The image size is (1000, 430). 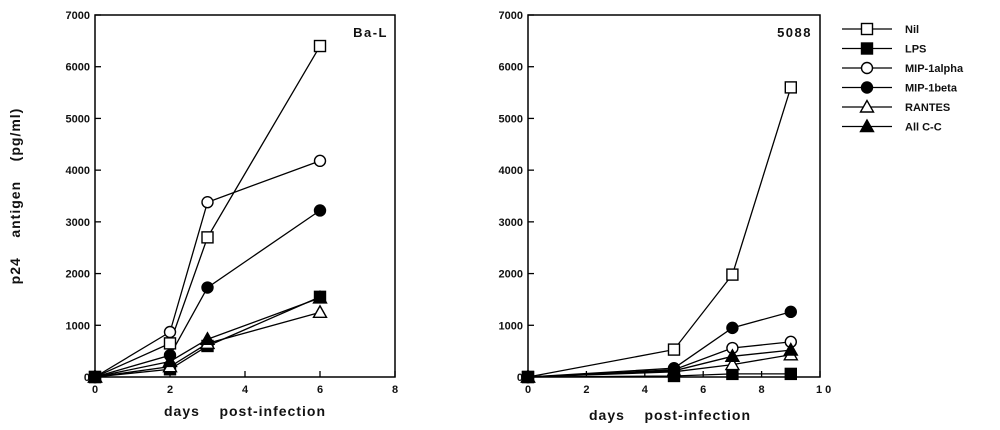 I want to click on left-x-tick-label: 8, so click(x=395, y=390).